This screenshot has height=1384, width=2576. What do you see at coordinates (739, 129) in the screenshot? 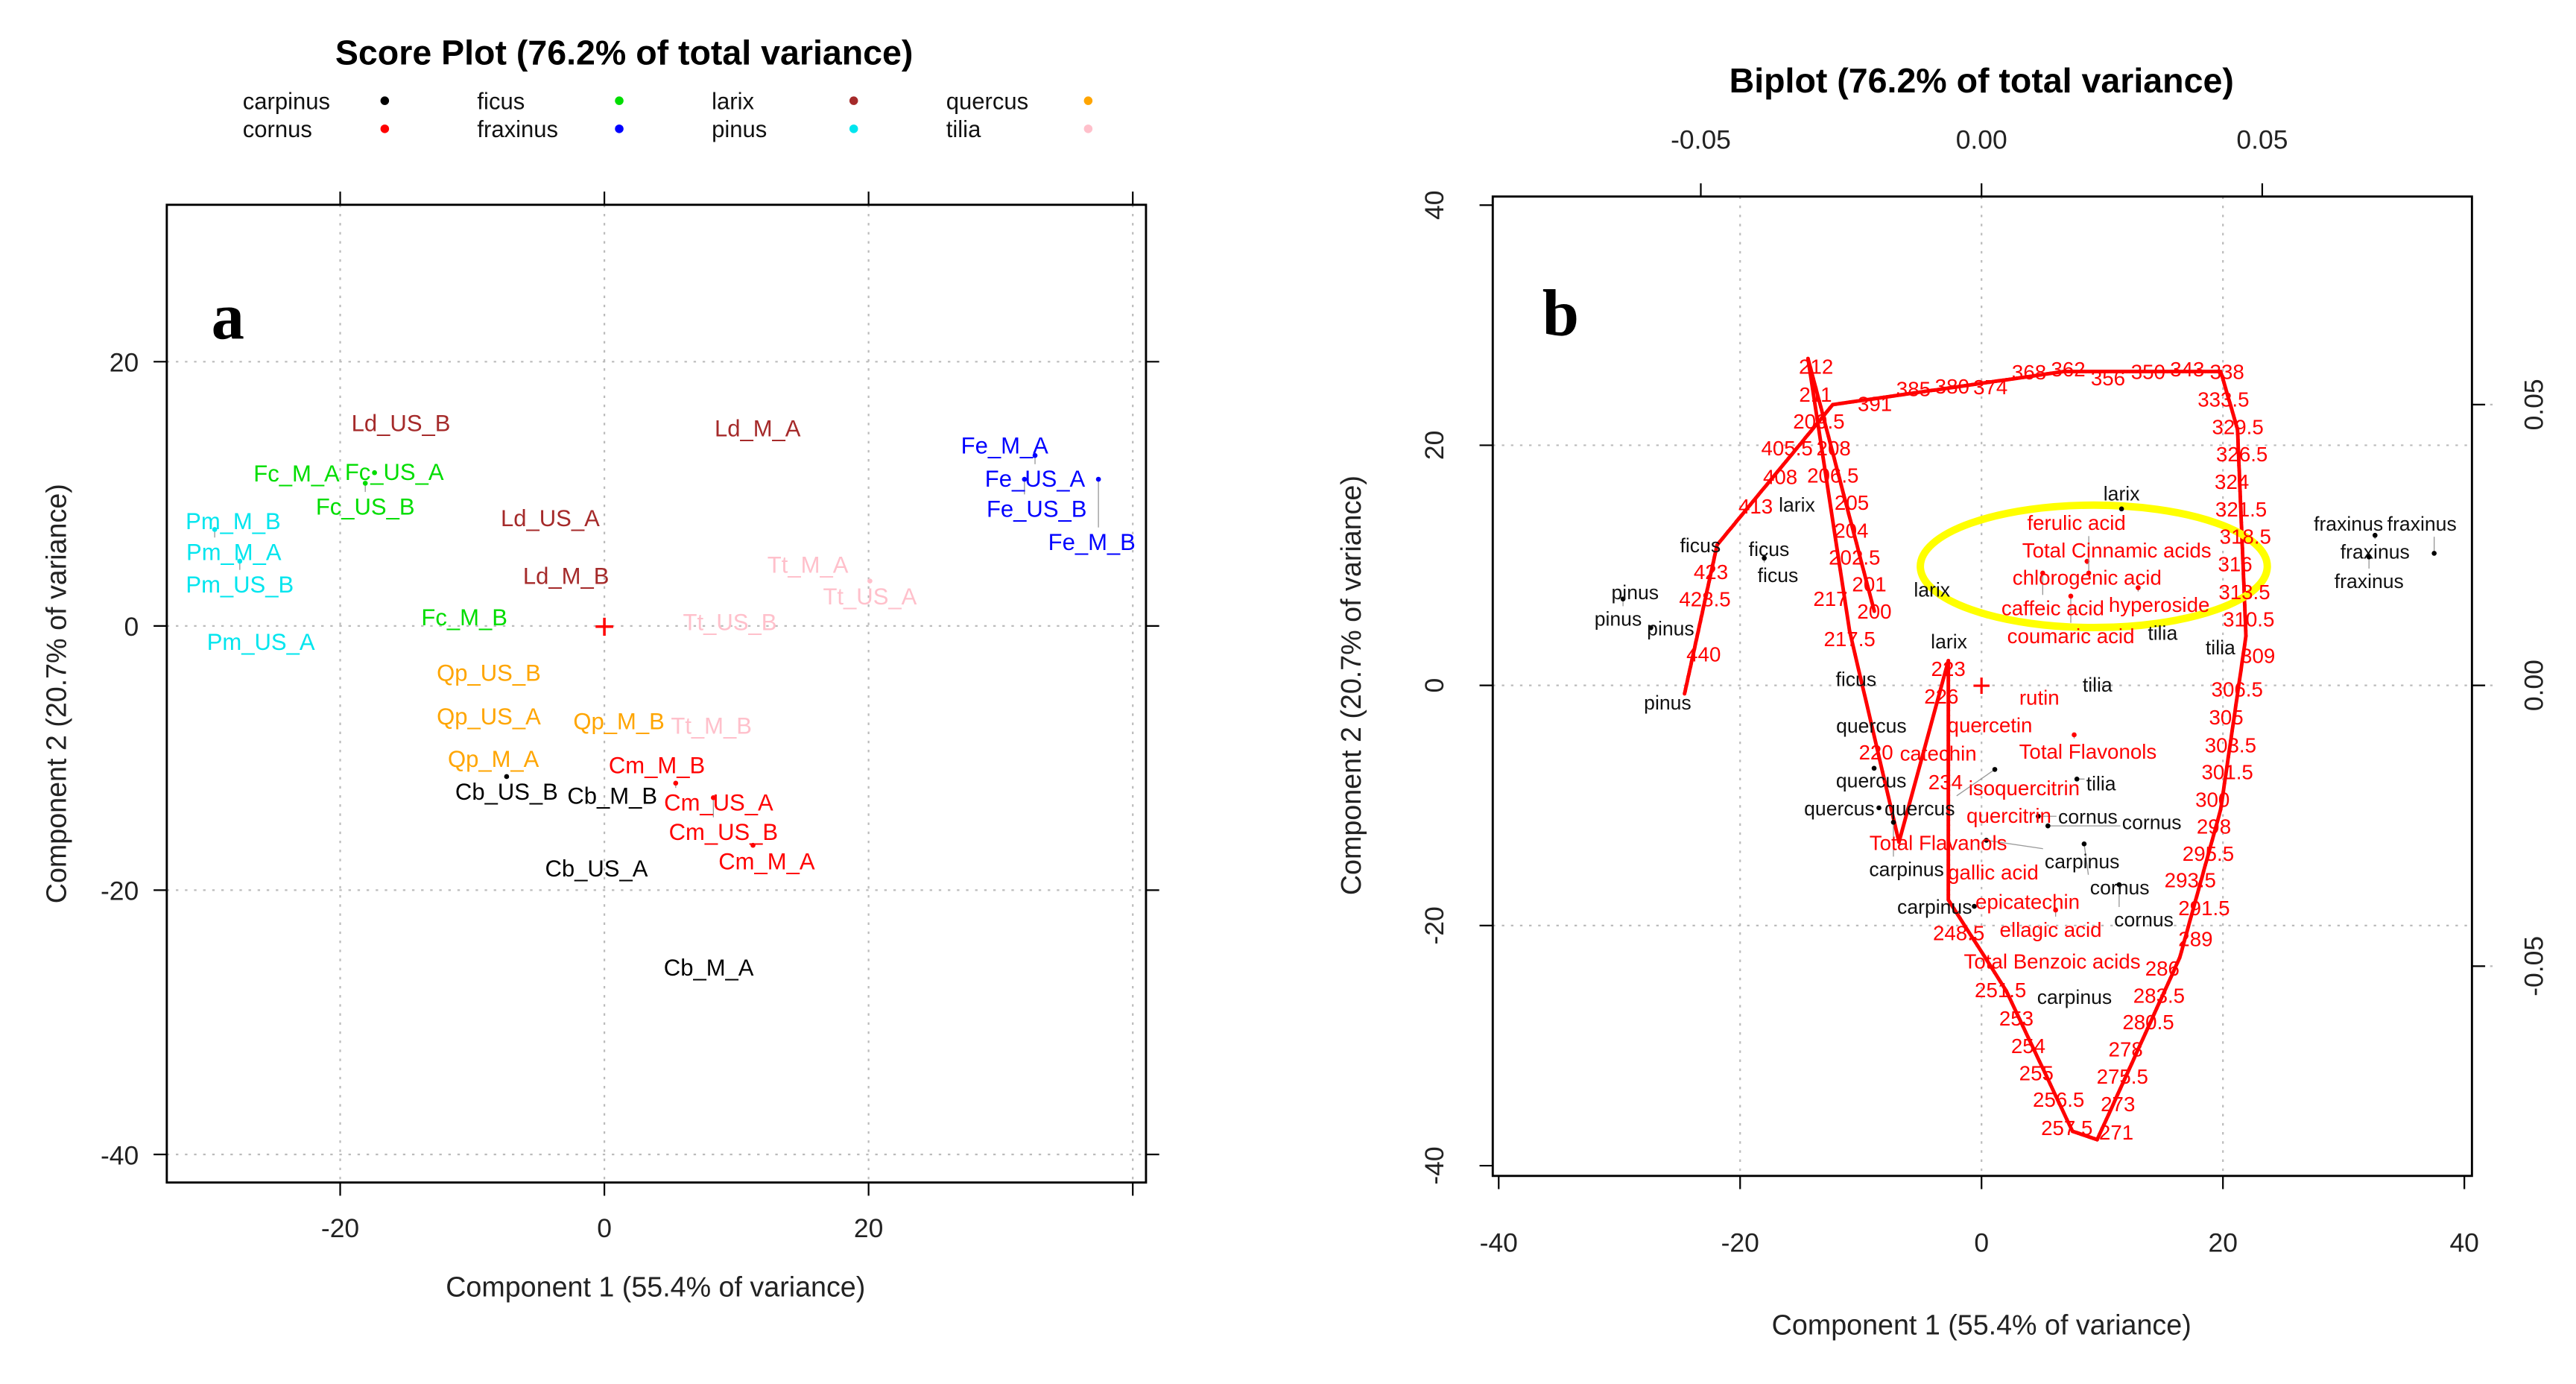
I see `legend-label-pinus: pinus` at bounding box center [739, 129].